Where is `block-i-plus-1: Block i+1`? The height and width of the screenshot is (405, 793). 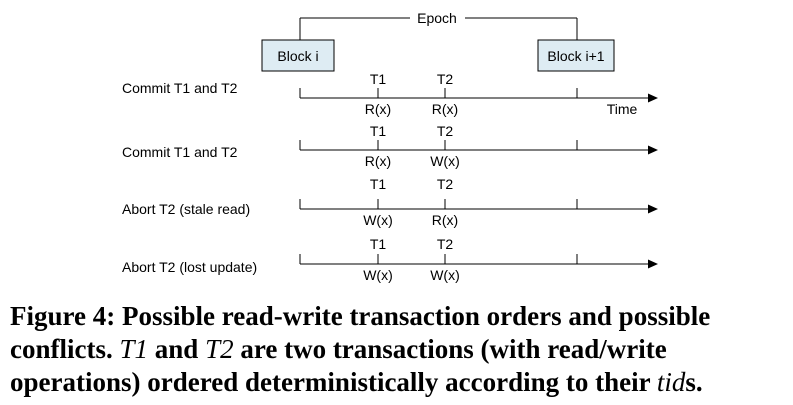
block-i-plus-1: Block i+1 is located at coordinates (576, 55).